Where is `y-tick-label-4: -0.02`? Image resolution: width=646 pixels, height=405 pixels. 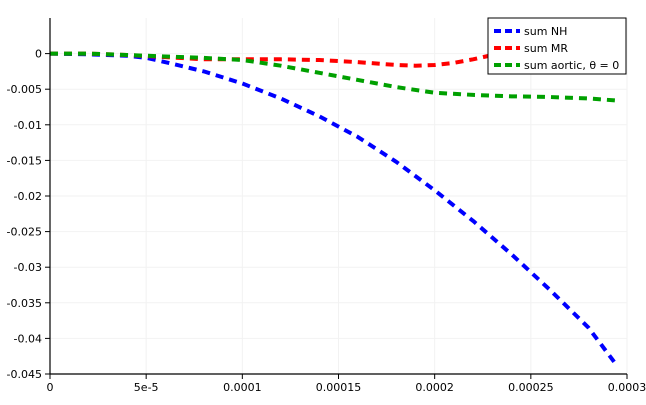 y-tick-label-4: -0.02 is located at coordinates (28, 196).